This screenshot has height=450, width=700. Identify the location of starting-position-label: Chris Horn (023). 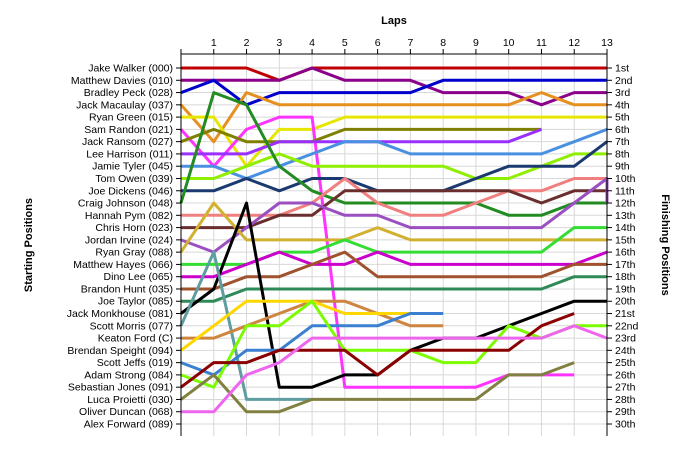
(134, 228).